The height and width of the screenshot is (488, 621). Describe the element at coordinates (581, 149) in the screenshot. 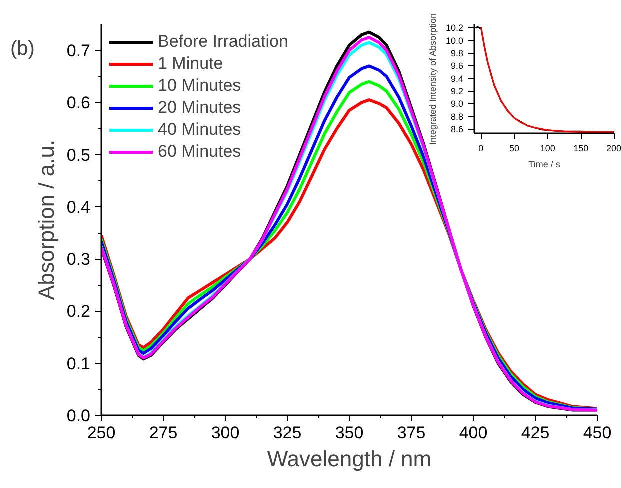

I see `x-tick-label: 150` at that location.